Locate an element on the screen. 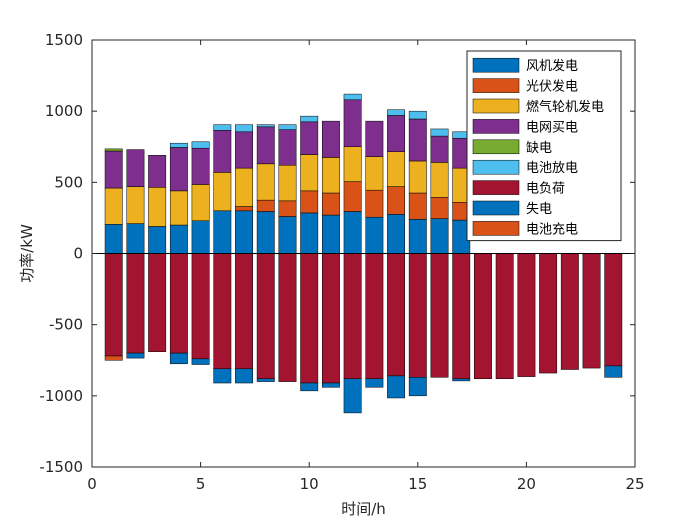  legend-label-7: 失电 is located at coordinates (539, 209).